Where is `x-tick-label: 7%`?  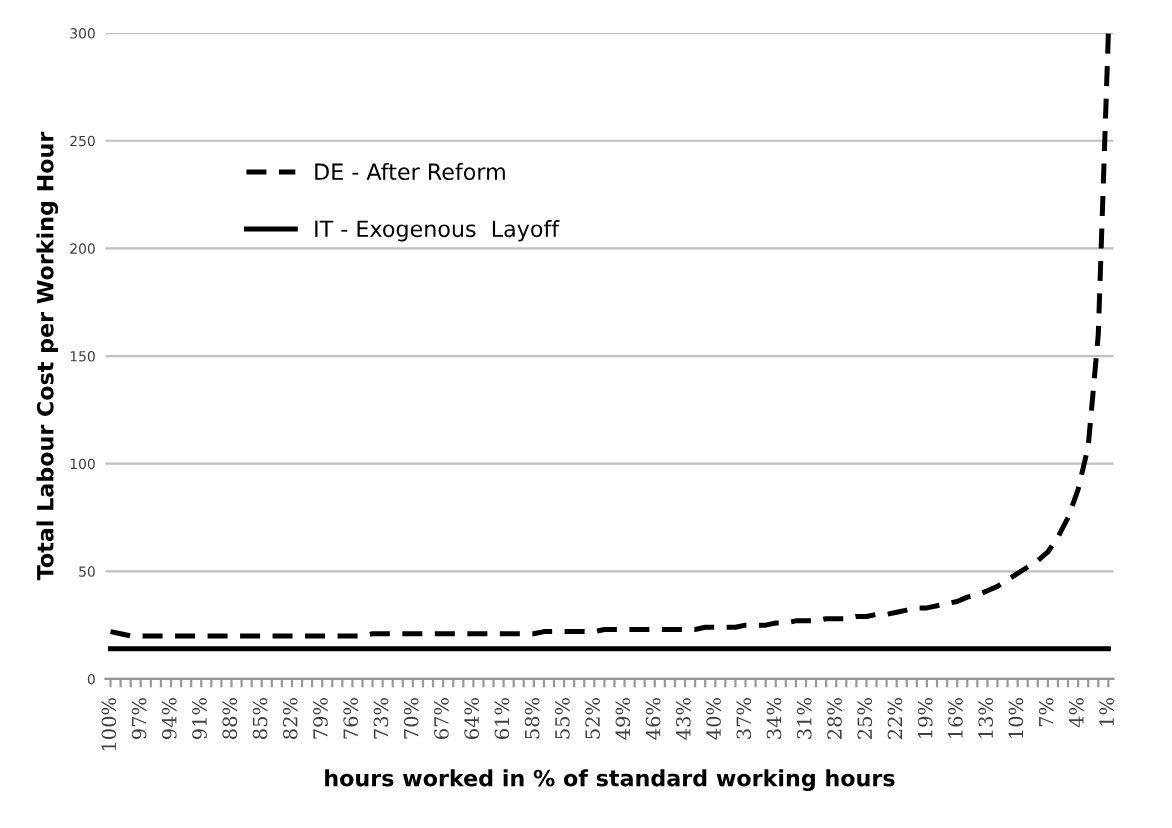 x-tick-label: 7% is located at coordinates (1046, 712).